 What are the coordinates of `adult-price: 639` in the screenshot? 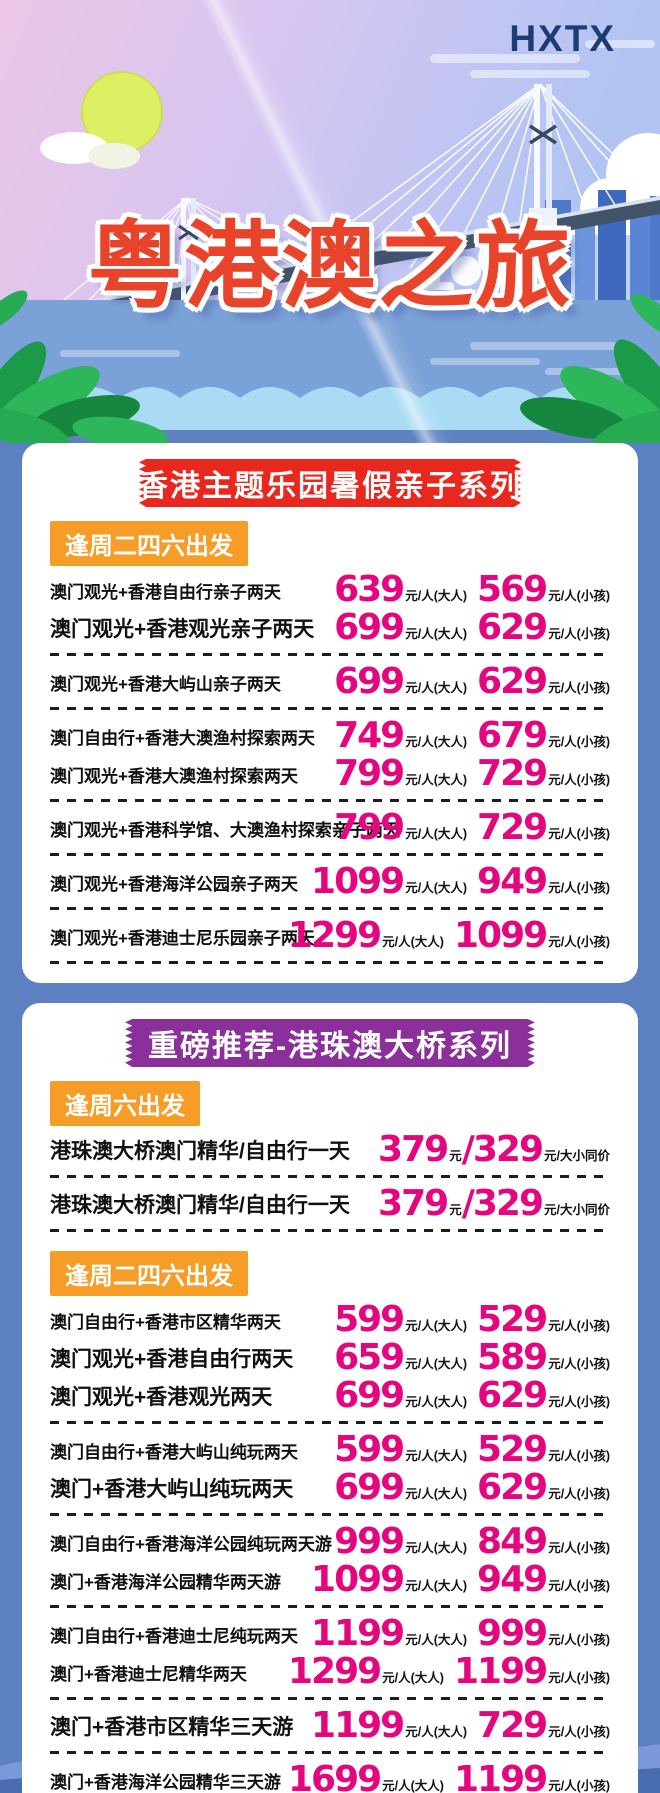 It's located at (369, 590).